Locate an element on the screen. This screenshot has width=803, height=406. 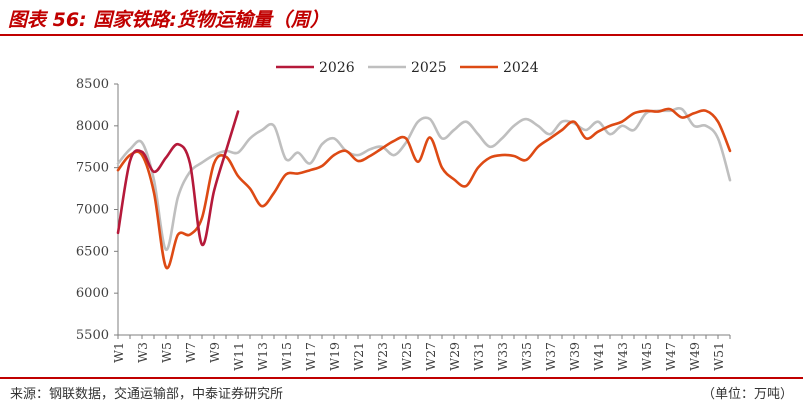
x-tick-label: W31 is located at coordinates (478, 356).